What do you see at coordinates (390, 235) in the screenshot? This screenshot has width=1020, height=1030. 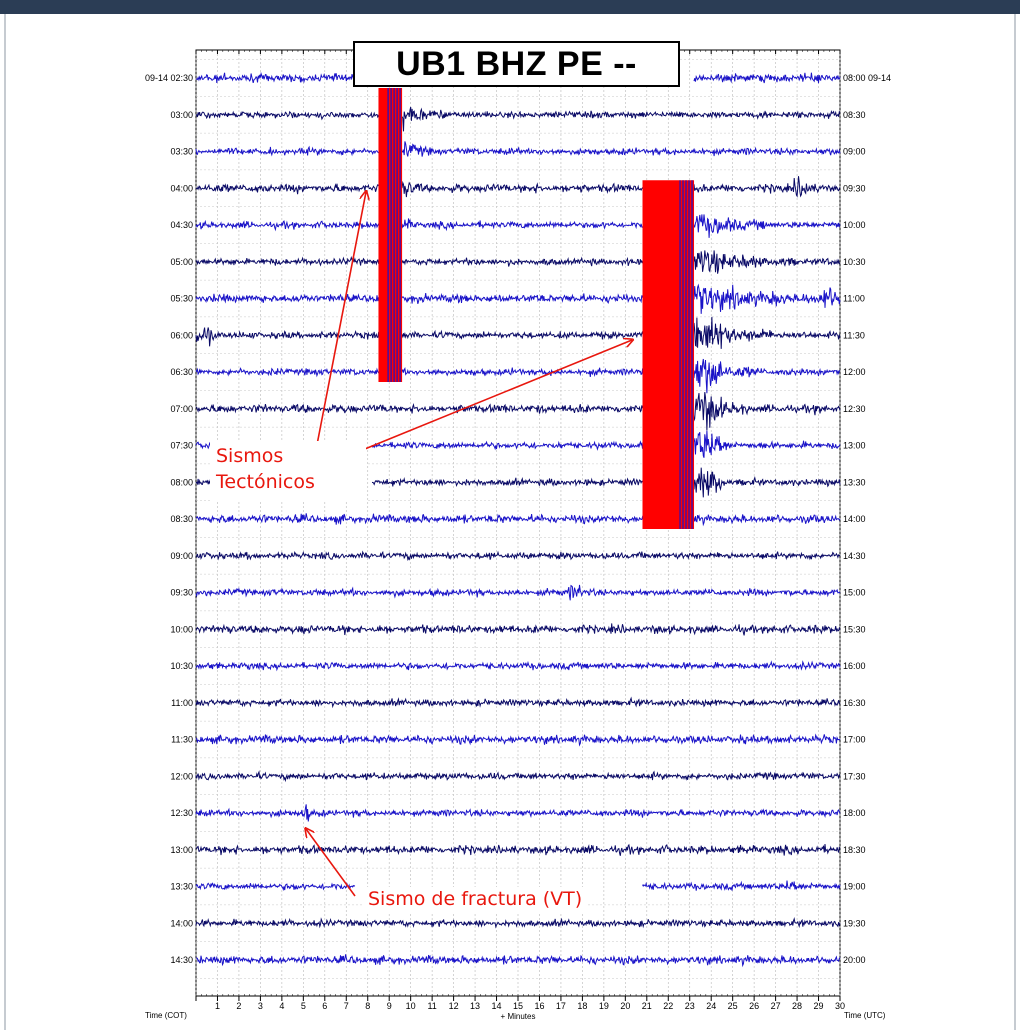 I see `clipped-event-block` at bounding box center [390, 235].